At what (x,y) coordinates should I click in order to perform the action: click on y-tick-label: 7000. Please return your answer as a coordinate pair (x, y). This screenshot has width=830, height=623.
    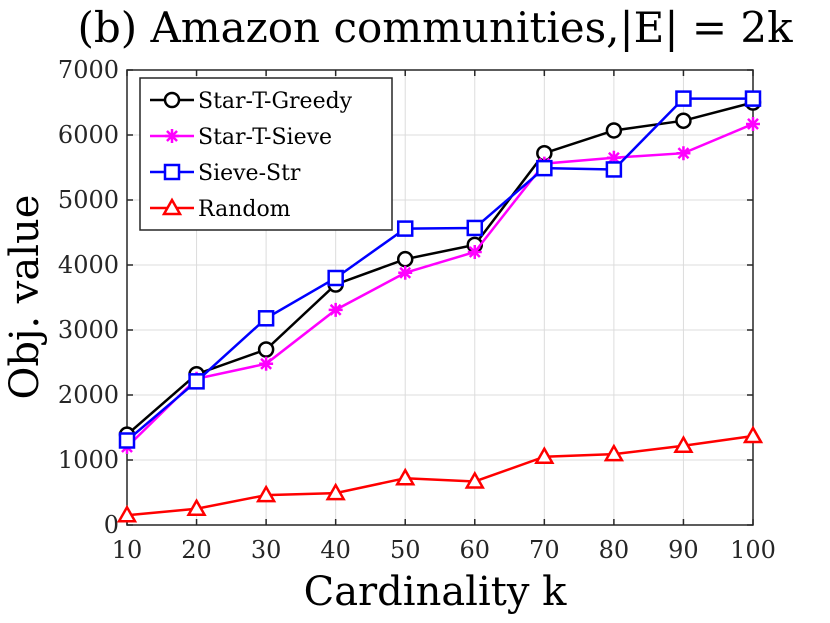
    Looking at the image, I should click on (88, 70).